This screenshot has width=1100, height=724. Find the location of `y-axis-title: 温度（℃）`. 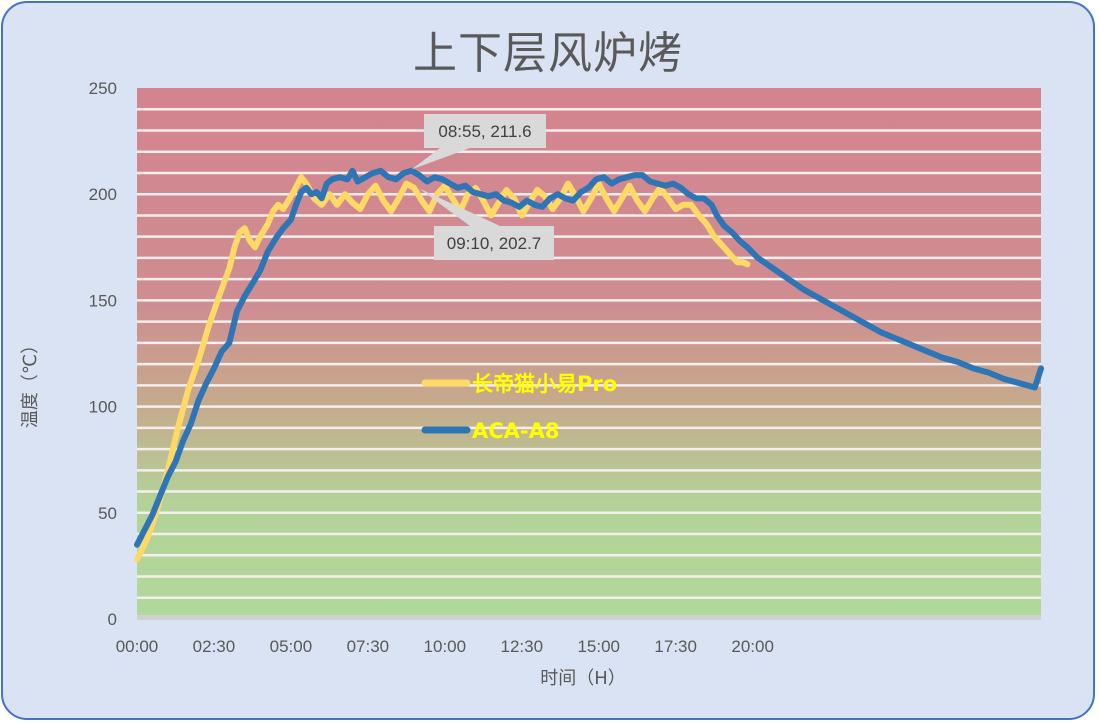

y-axis-title: 温度（℃） is located at coordinates (30, 382).